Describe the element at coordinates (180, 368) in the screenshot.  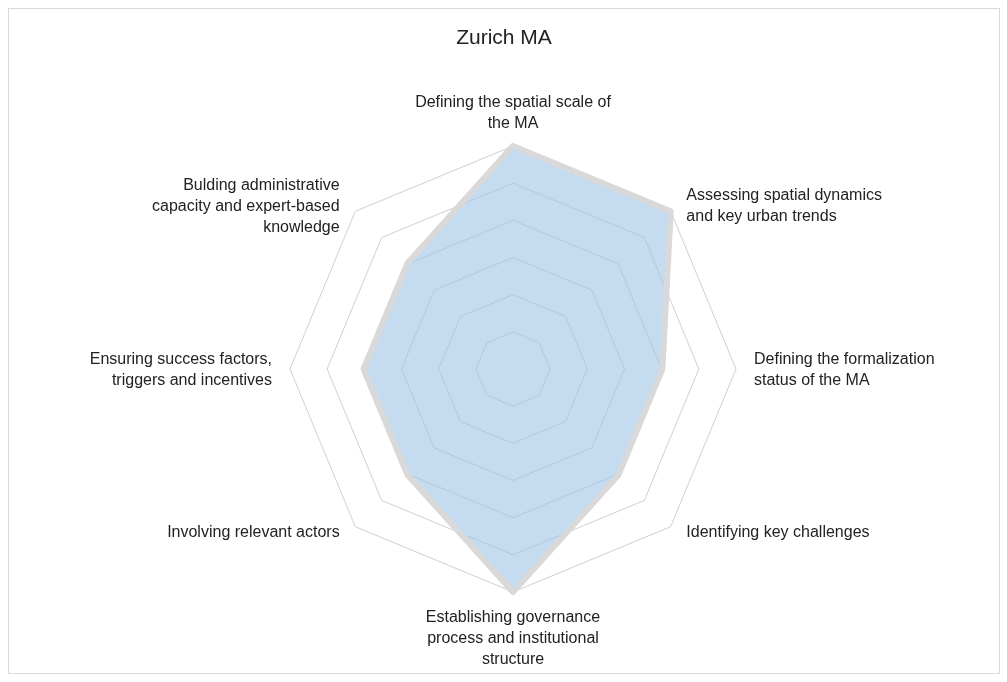
I see `spoke-label: Ensuring success factors, triggers and incentives` at that location.